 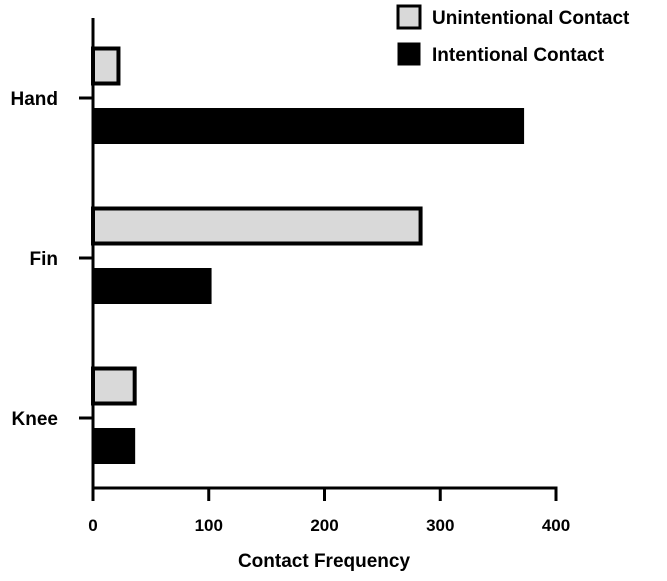 I want to click on legend: Unintentional Contact Intentional Contact, so click(x=513, y=35).